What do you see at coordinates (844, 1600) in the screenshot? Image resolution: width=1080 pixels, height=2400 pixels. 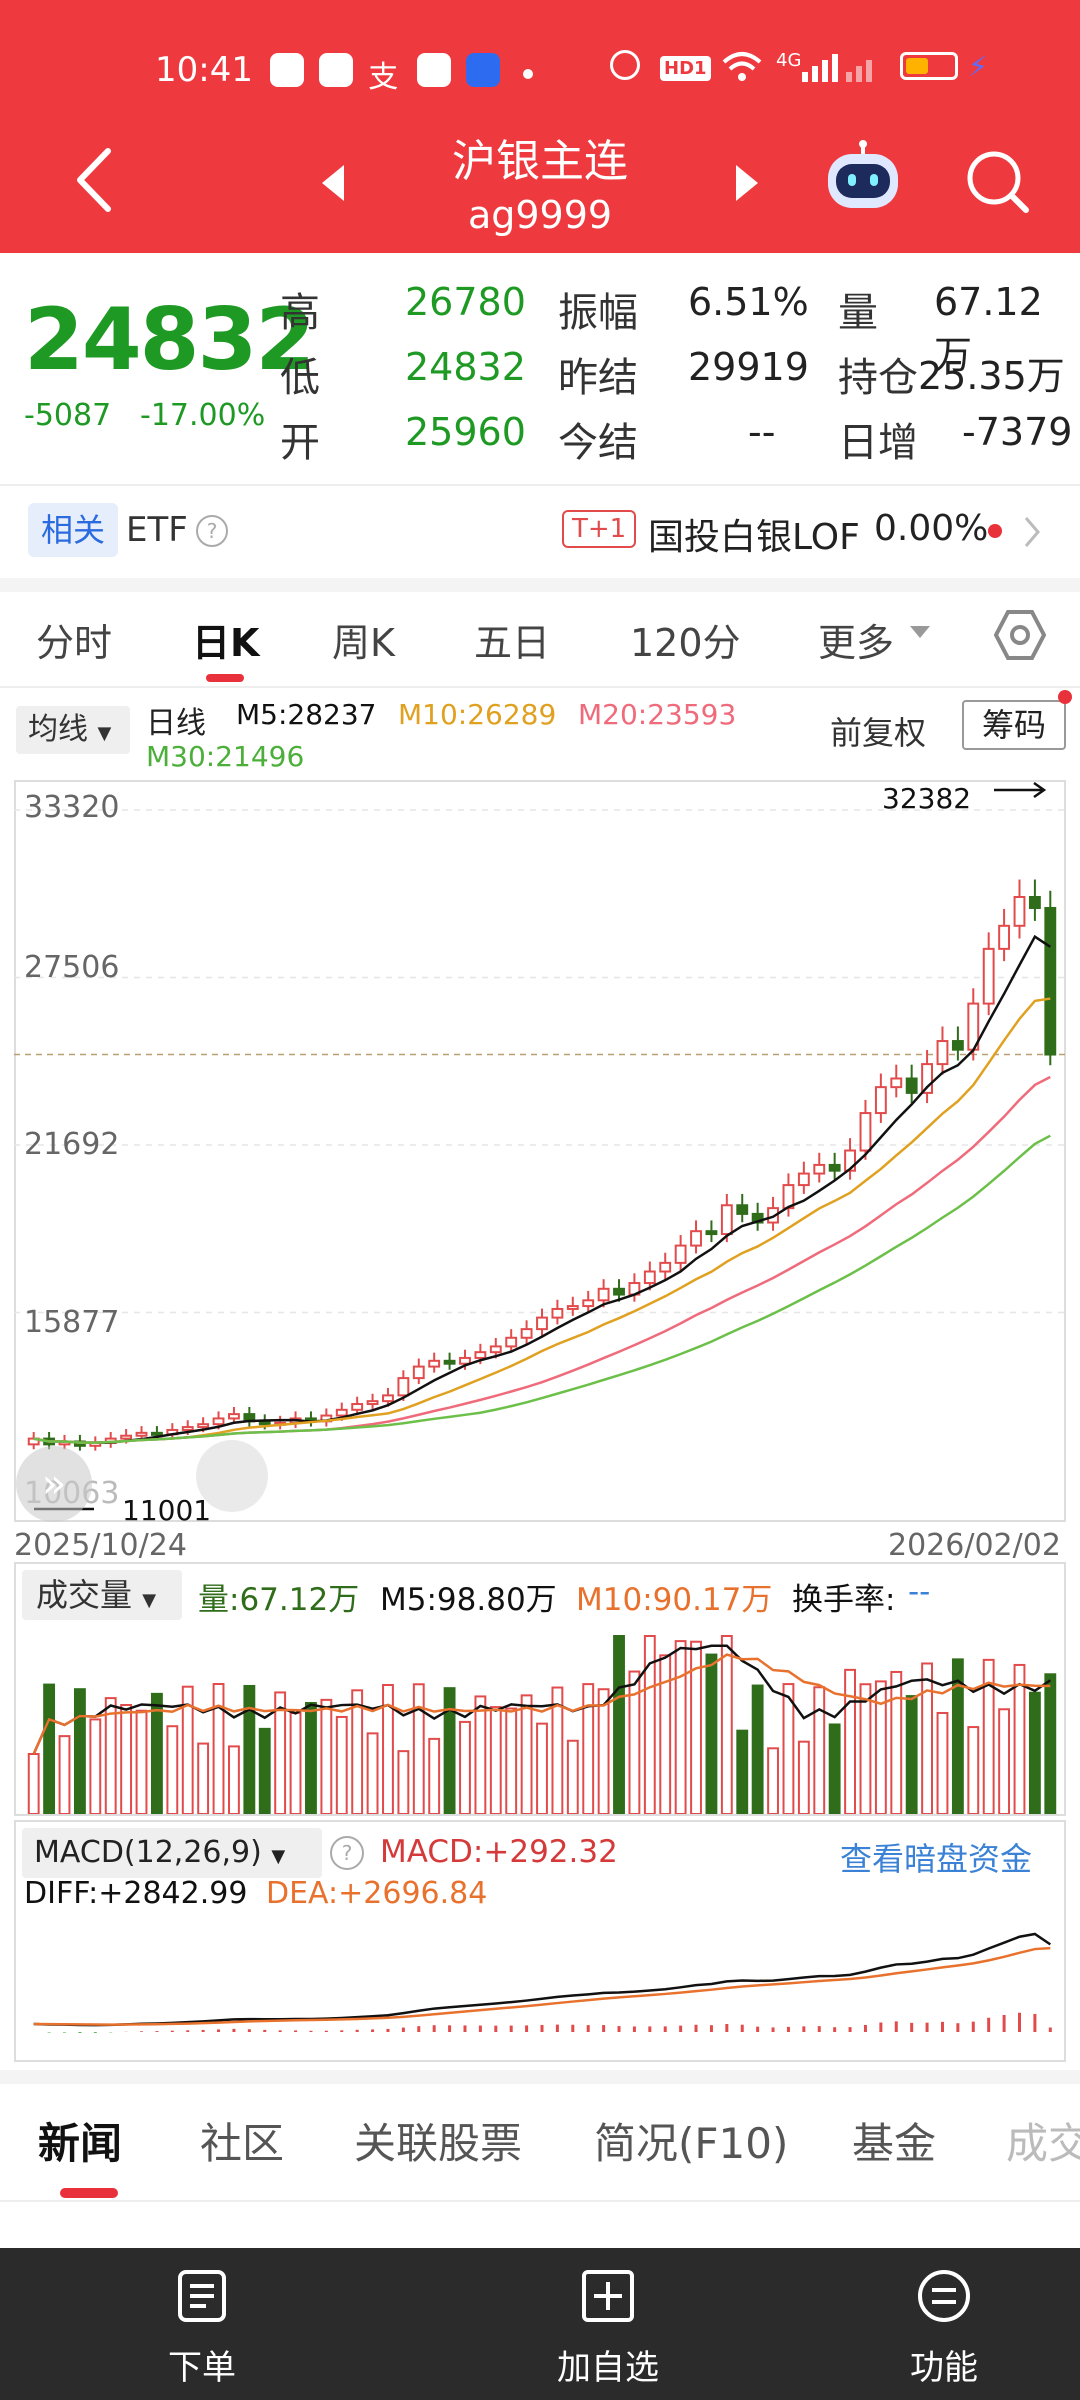 I see `turnover-label: 换手率:` at bounding box center [844, 1600].